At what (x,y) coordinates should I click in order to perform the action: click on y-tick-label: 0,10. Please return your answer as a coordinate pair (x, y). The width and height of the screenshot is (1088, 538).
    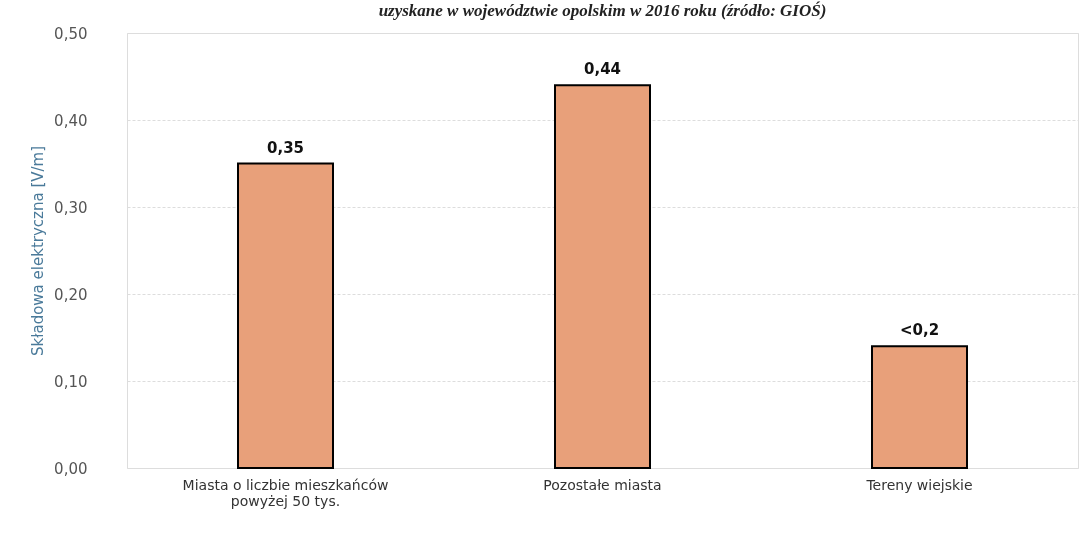
    Looking at the image, I should click on (71, 381).